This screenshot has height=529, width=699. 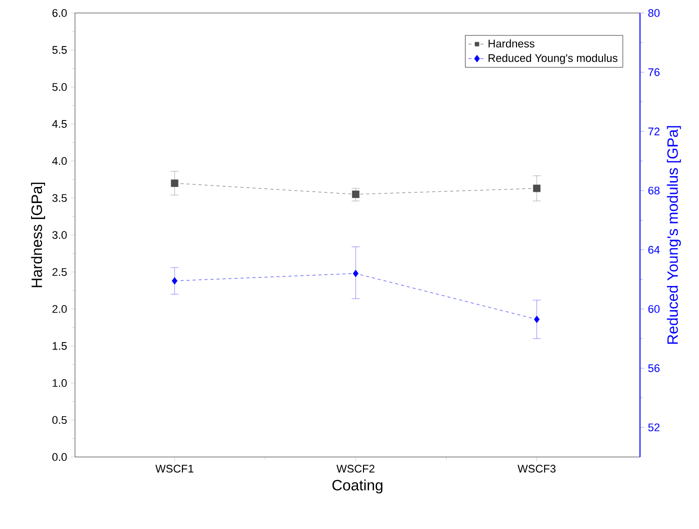 What do you see at coordinates (59, 235) in the screenshot?
I see `y-tick-label: 3.0` at bounding box center [59, 235].